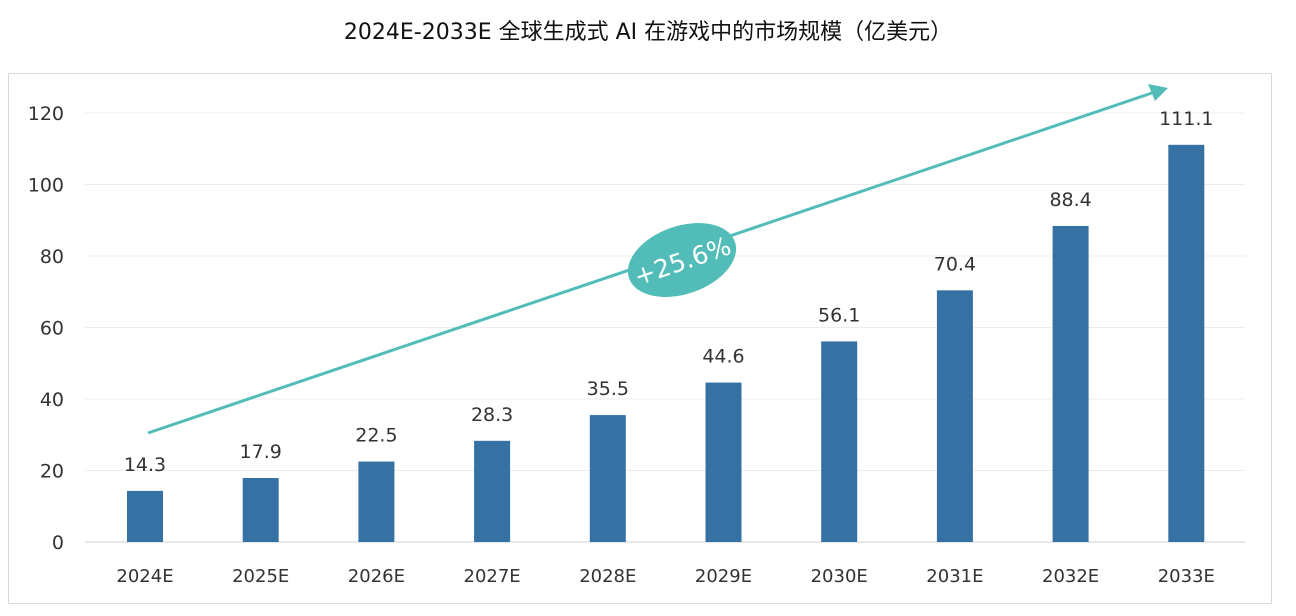 The width and height of the screenshot is (1296, 616). What do you see at coordinates (52, 472) in the screenshot?
I see `y-tick-label: 20` at bounding box center [52, 472].